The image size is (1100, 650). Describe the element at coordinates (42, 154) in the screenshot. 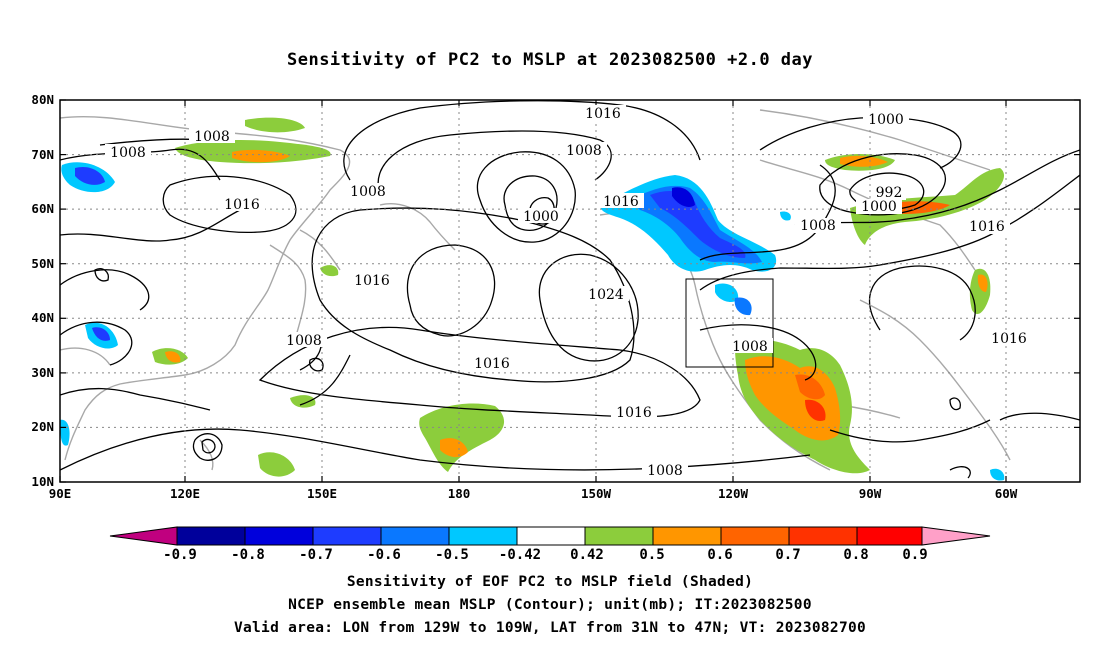

I see `lat-label: 70N` at that location.